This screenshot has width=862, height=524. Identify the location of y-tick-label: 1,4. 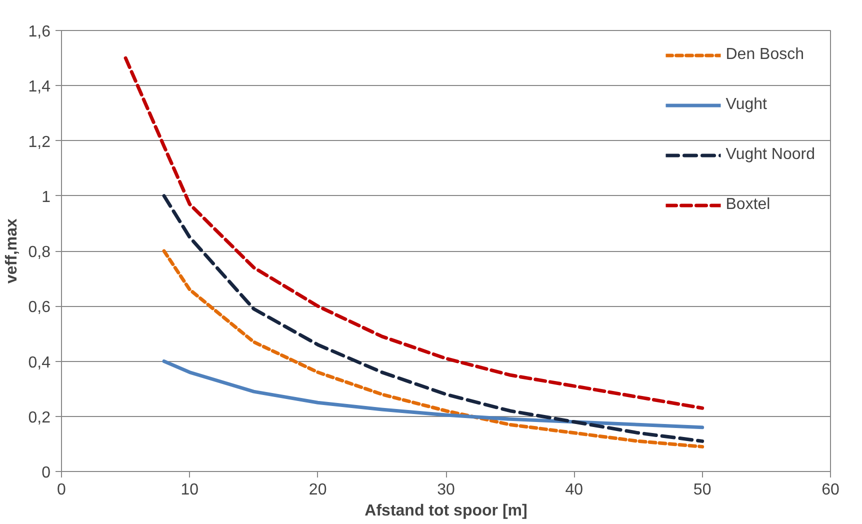
(39, 87).